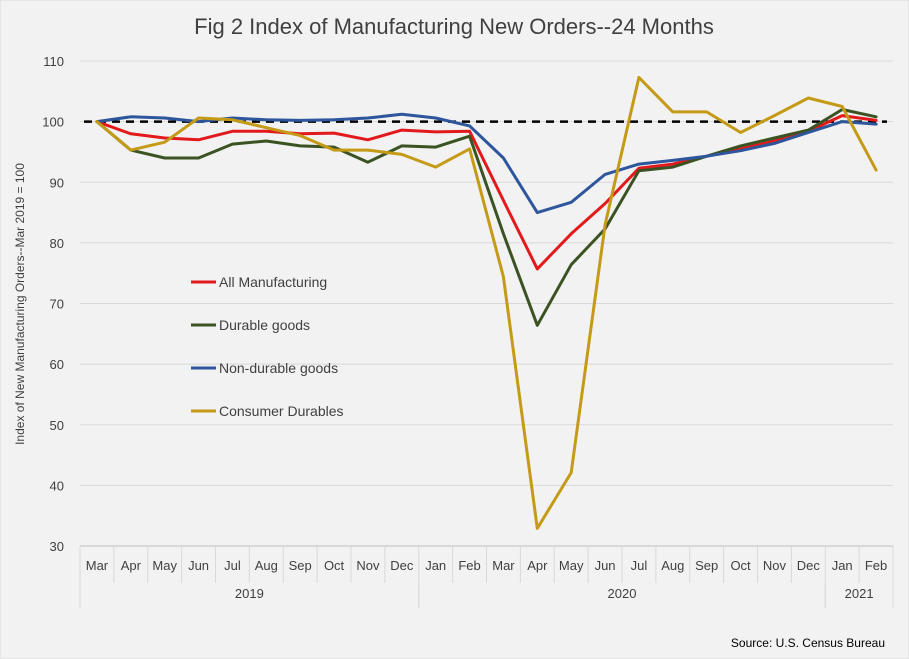 This screenshot has height=659, width=909. I want to click on y-tick-label: 110, so click(53, 61).